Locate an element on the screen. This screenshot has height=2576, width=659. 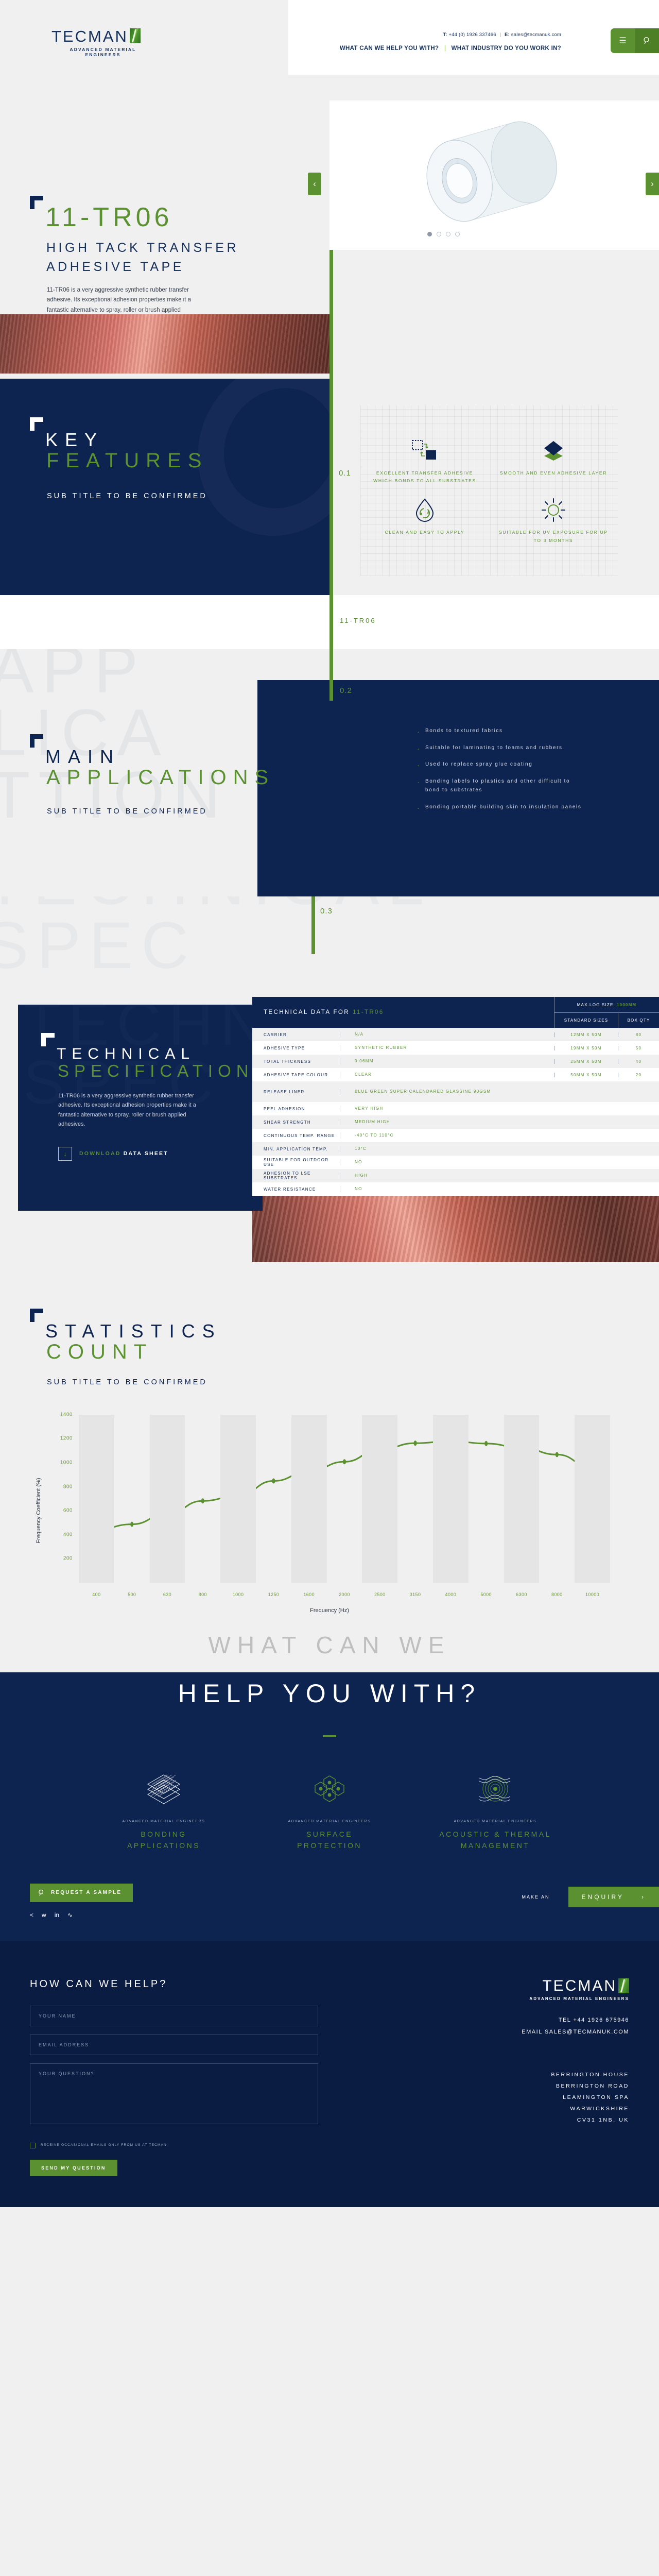
send-question-button: SEND MY QUESTION is located at coordinates (74, 2167).